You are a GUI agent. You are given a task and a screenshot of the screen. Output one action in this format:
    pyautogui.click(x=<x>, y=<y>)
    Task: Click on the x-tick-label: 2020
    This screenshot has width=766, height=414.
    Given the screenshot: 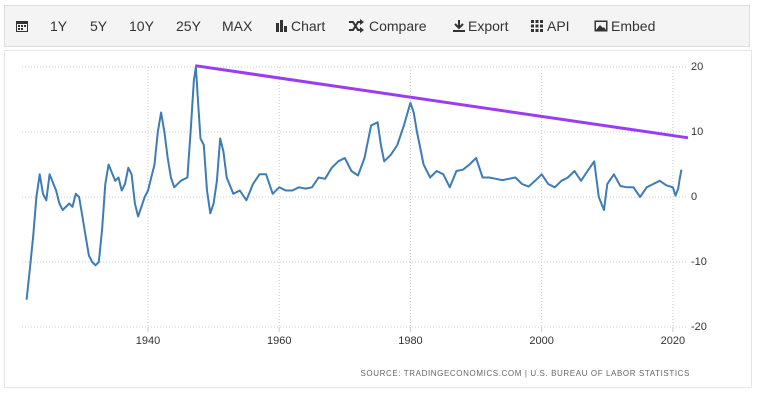 What is the action you would take?
    pyautogui.click(x=673, y=341)
    